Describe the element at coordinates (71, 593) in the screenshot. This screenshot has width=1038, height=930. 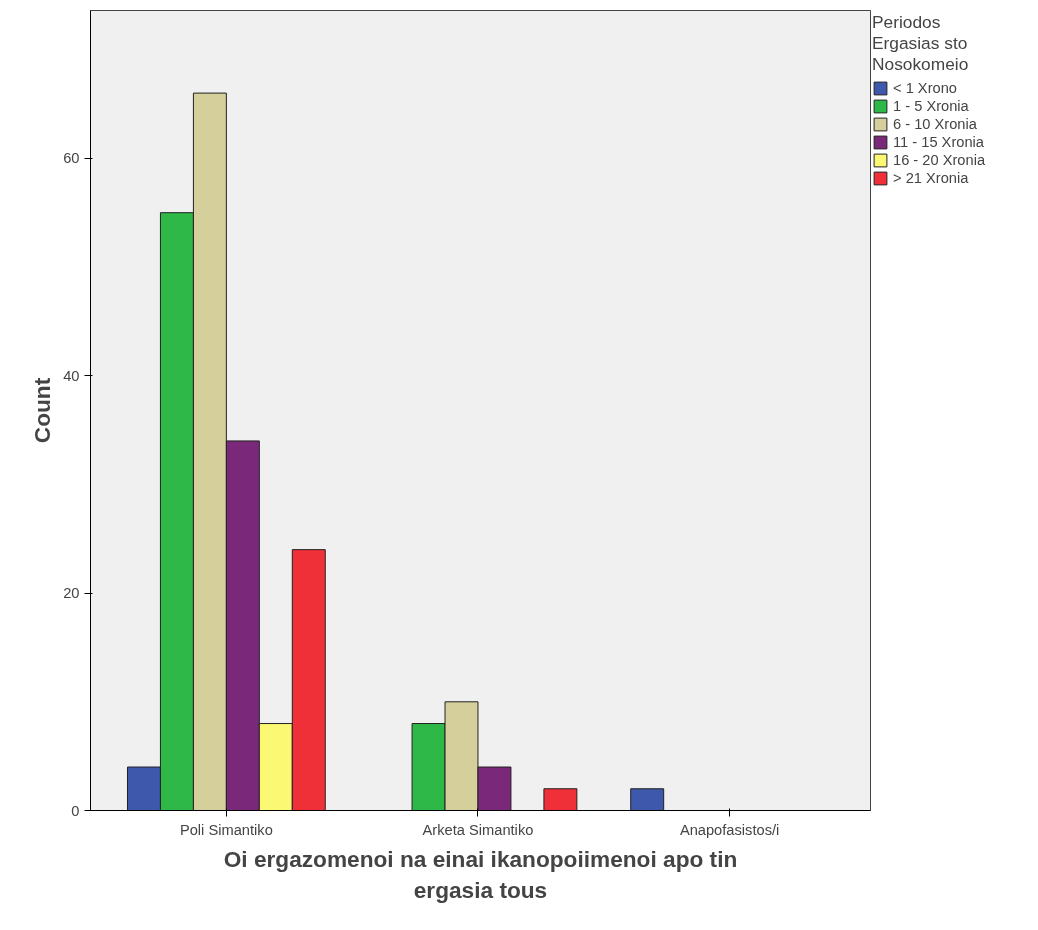
I see `y-tick-label: 20` at that location.